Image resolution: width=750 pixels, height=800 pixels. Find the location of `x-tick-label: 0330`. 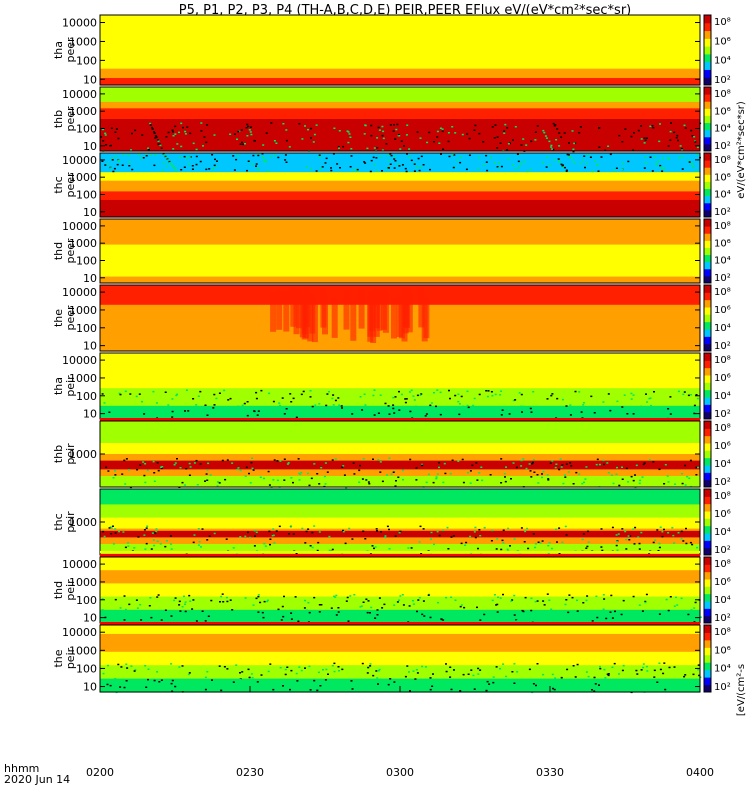

x-tick-label: 0330 is located at coordinates (550, 772).